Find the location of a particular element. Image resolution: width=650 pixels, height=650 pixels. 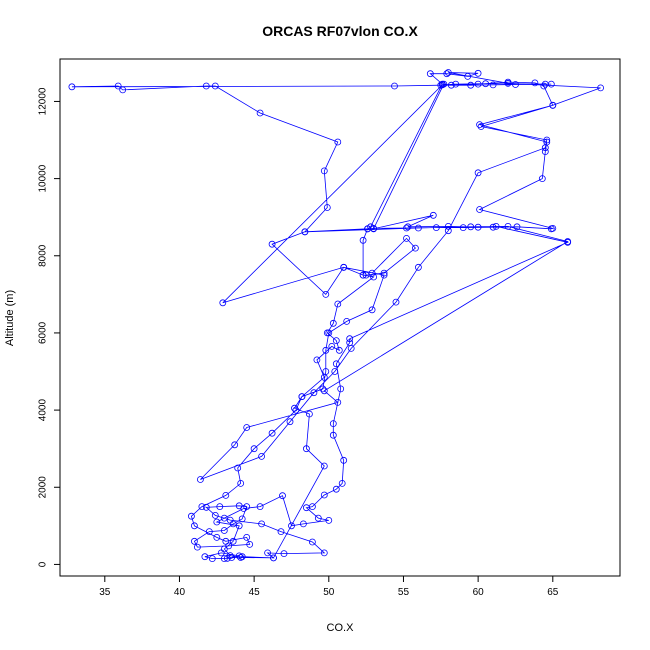

y-axis: 0 2000 4000 6000 8000 10000 12000 is located at coordinates (49, 327).